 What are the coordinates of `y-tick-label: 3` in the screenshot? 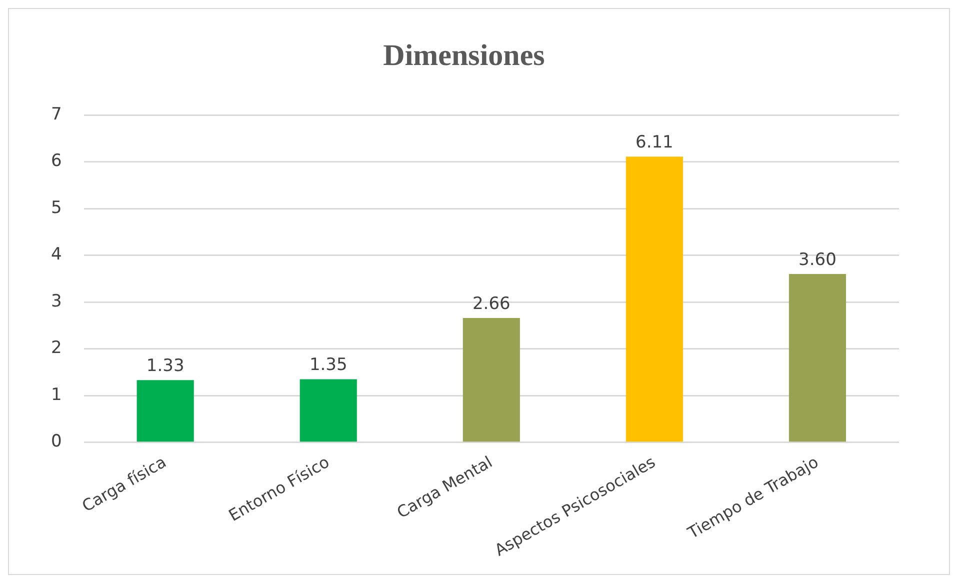 It's located at (56, 301).